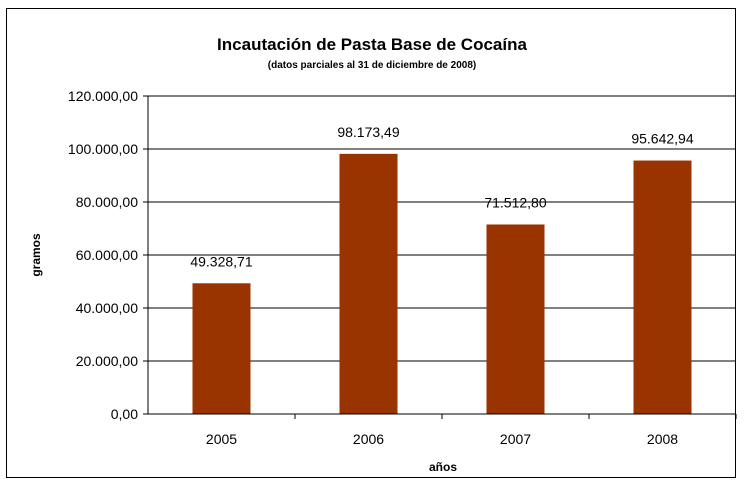 This screenshot has width=744, height=484. Describe the element at coordinates (372, 44) in the screenshot. I see `chart-title: Incautación de Pasta Base de Cocaína` at that location.